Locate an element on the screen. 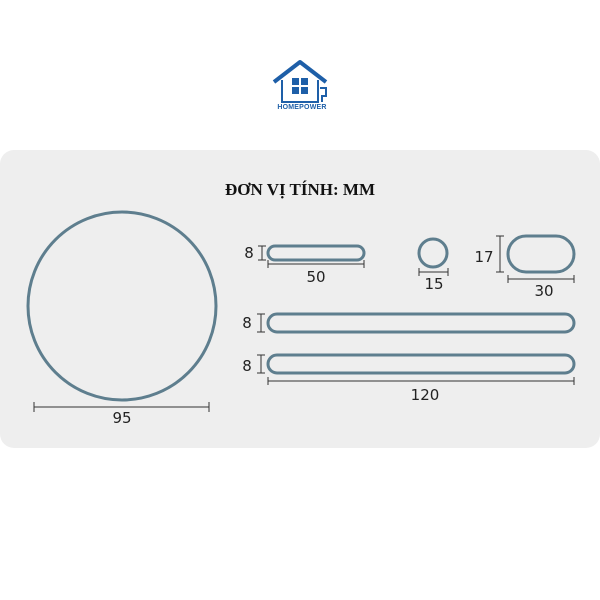 The width and height of the screenshot is (600, 600). label-bar-long-2-height: 8 is located at coordinates (247, 366).